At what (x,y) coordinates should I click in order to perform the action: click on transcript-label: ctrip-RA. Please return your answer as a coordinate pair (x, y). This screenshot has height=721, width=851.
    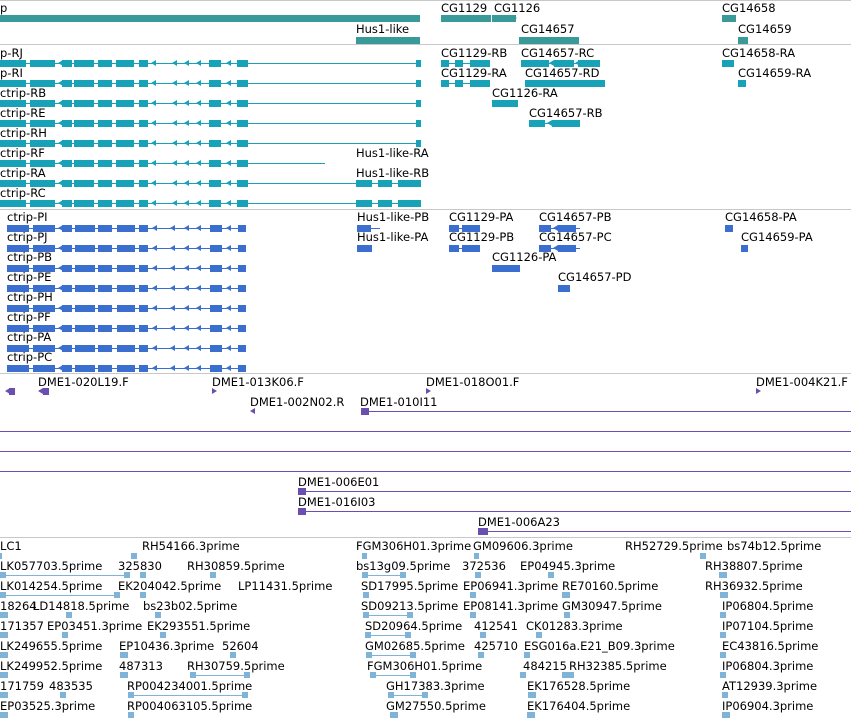
    Looking at the image, I should click on (23, 173).